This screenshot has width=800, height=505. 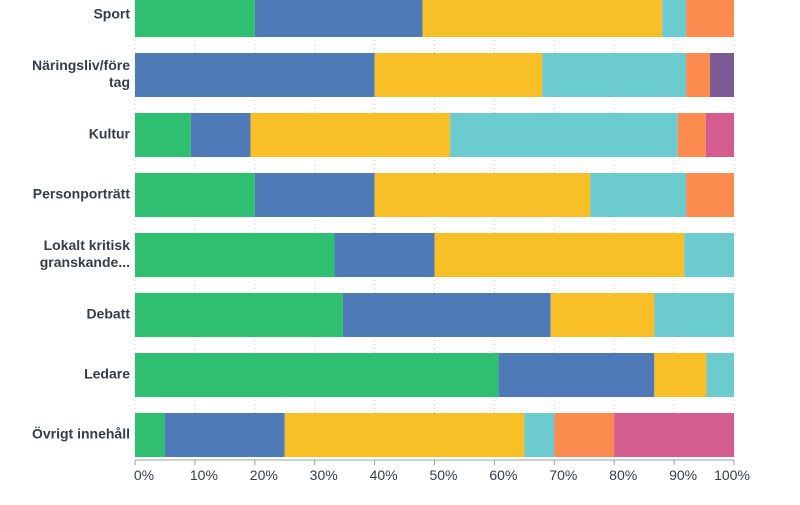 I want to click on x-tick-label: 50%, so click(x=443, y=475).